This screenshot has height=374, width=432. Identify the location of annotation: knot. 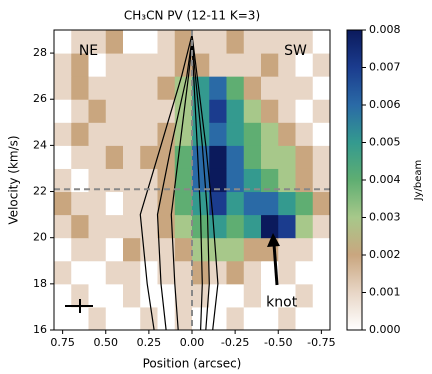
(282, 302).